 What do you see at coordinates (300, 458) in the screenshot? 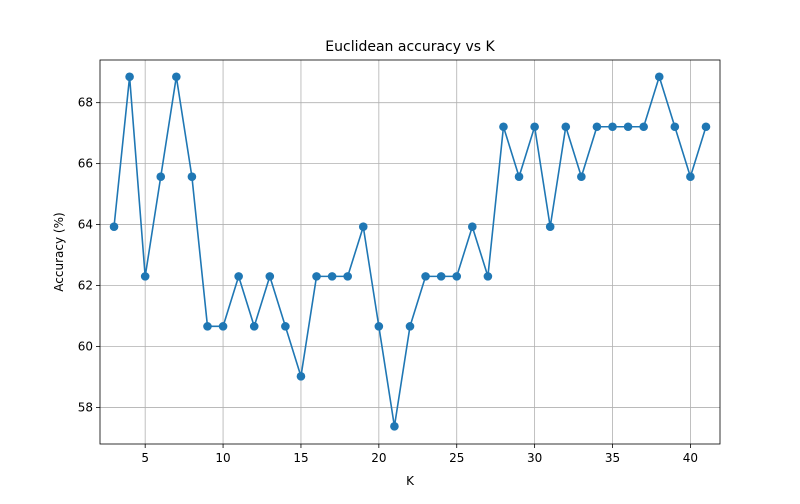
I see `x-tick-label: 15` at bounding box center [300, 458].